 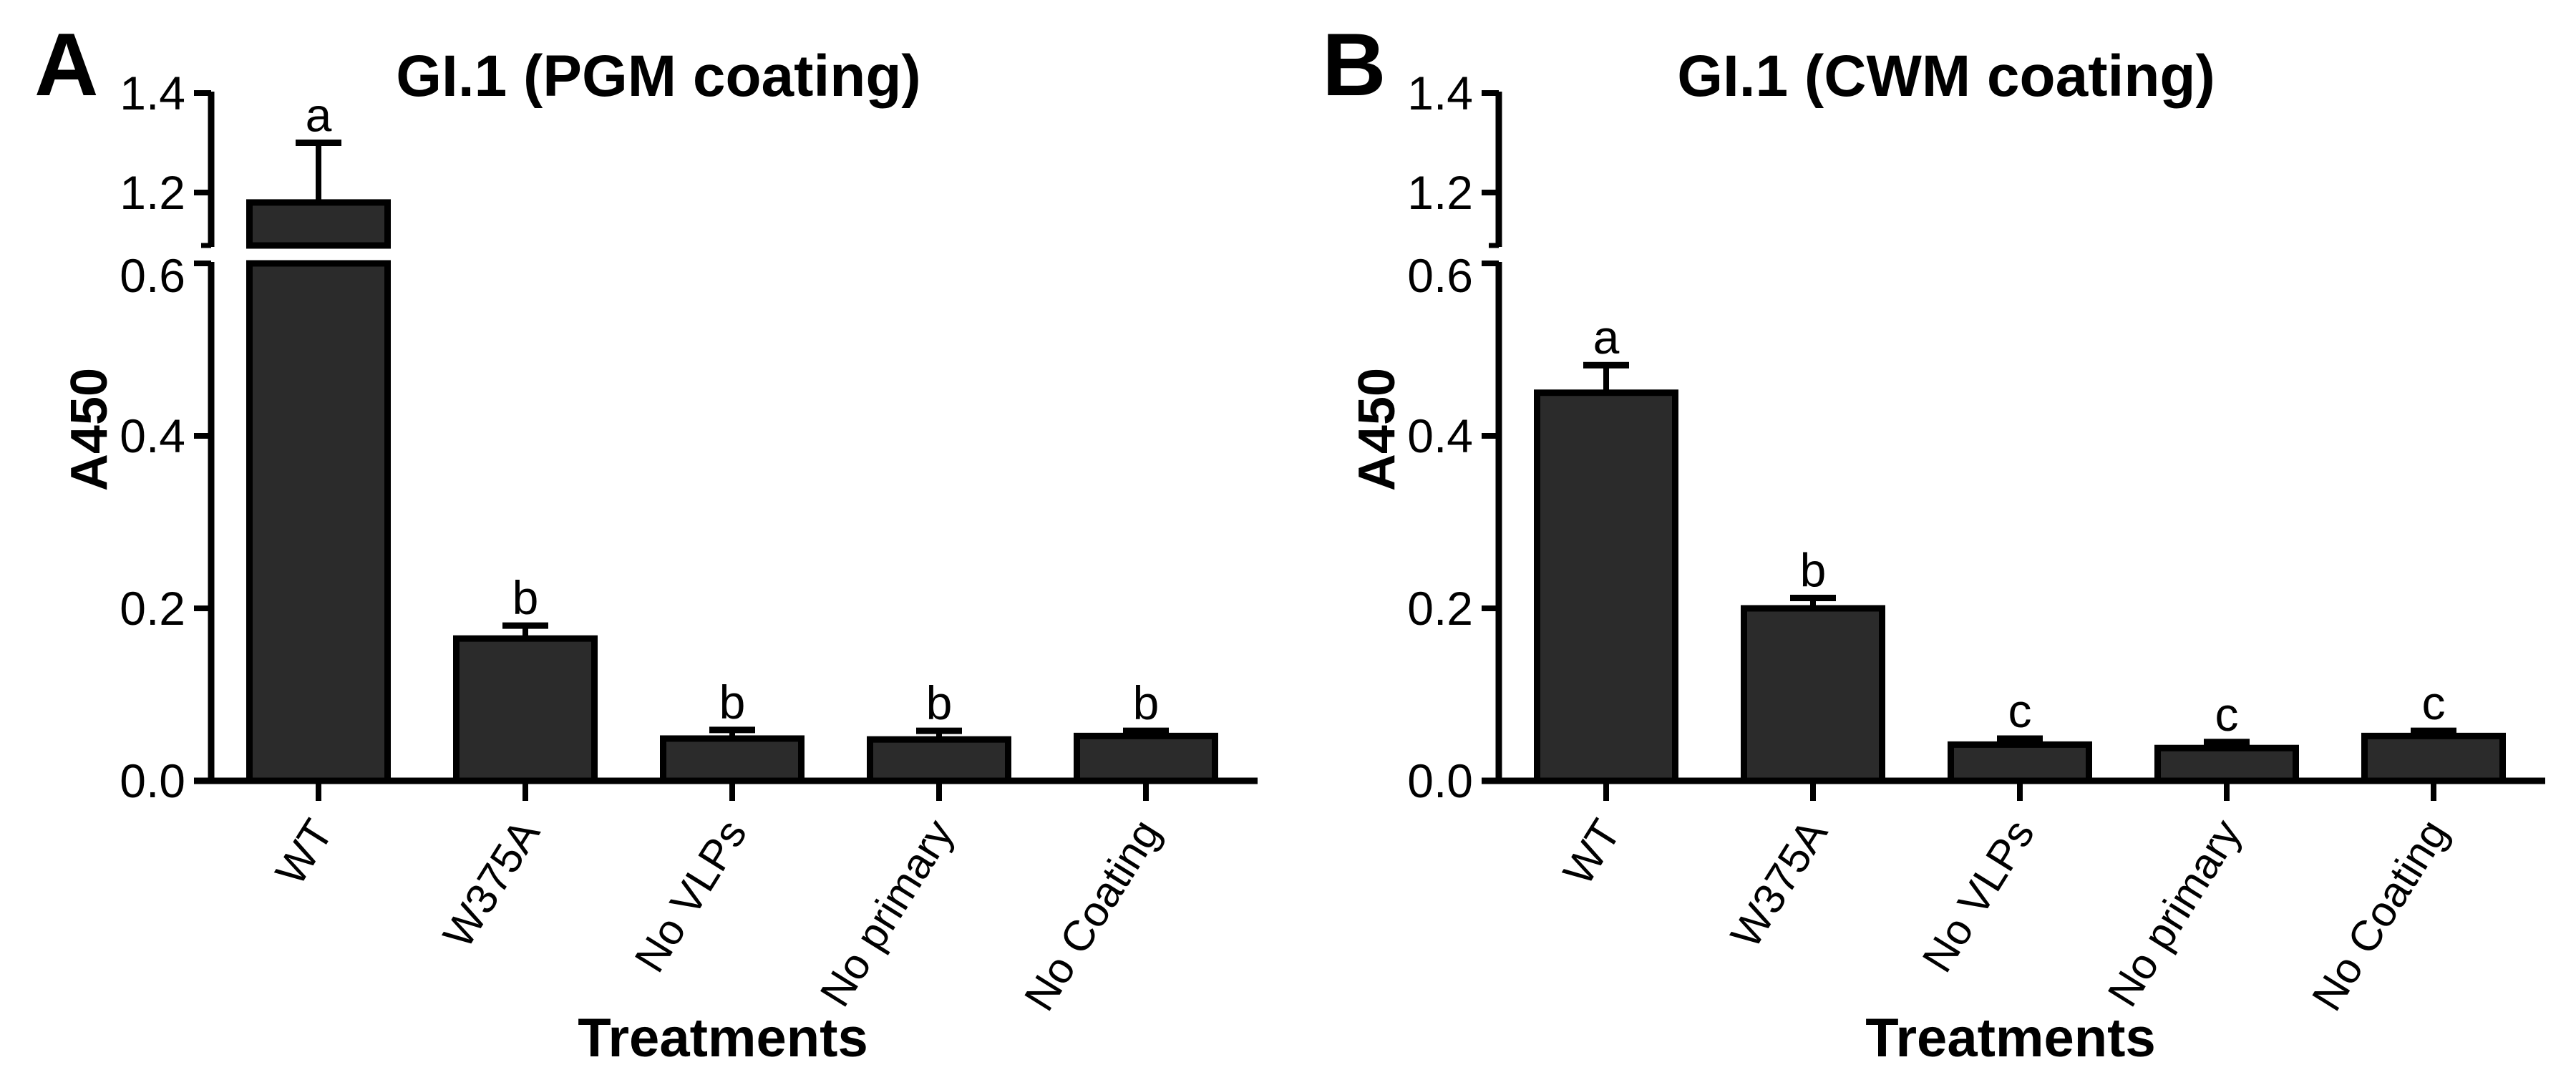 I want to click on chart-title: GI.1 (PGM coating), so click(x=658, y=76).